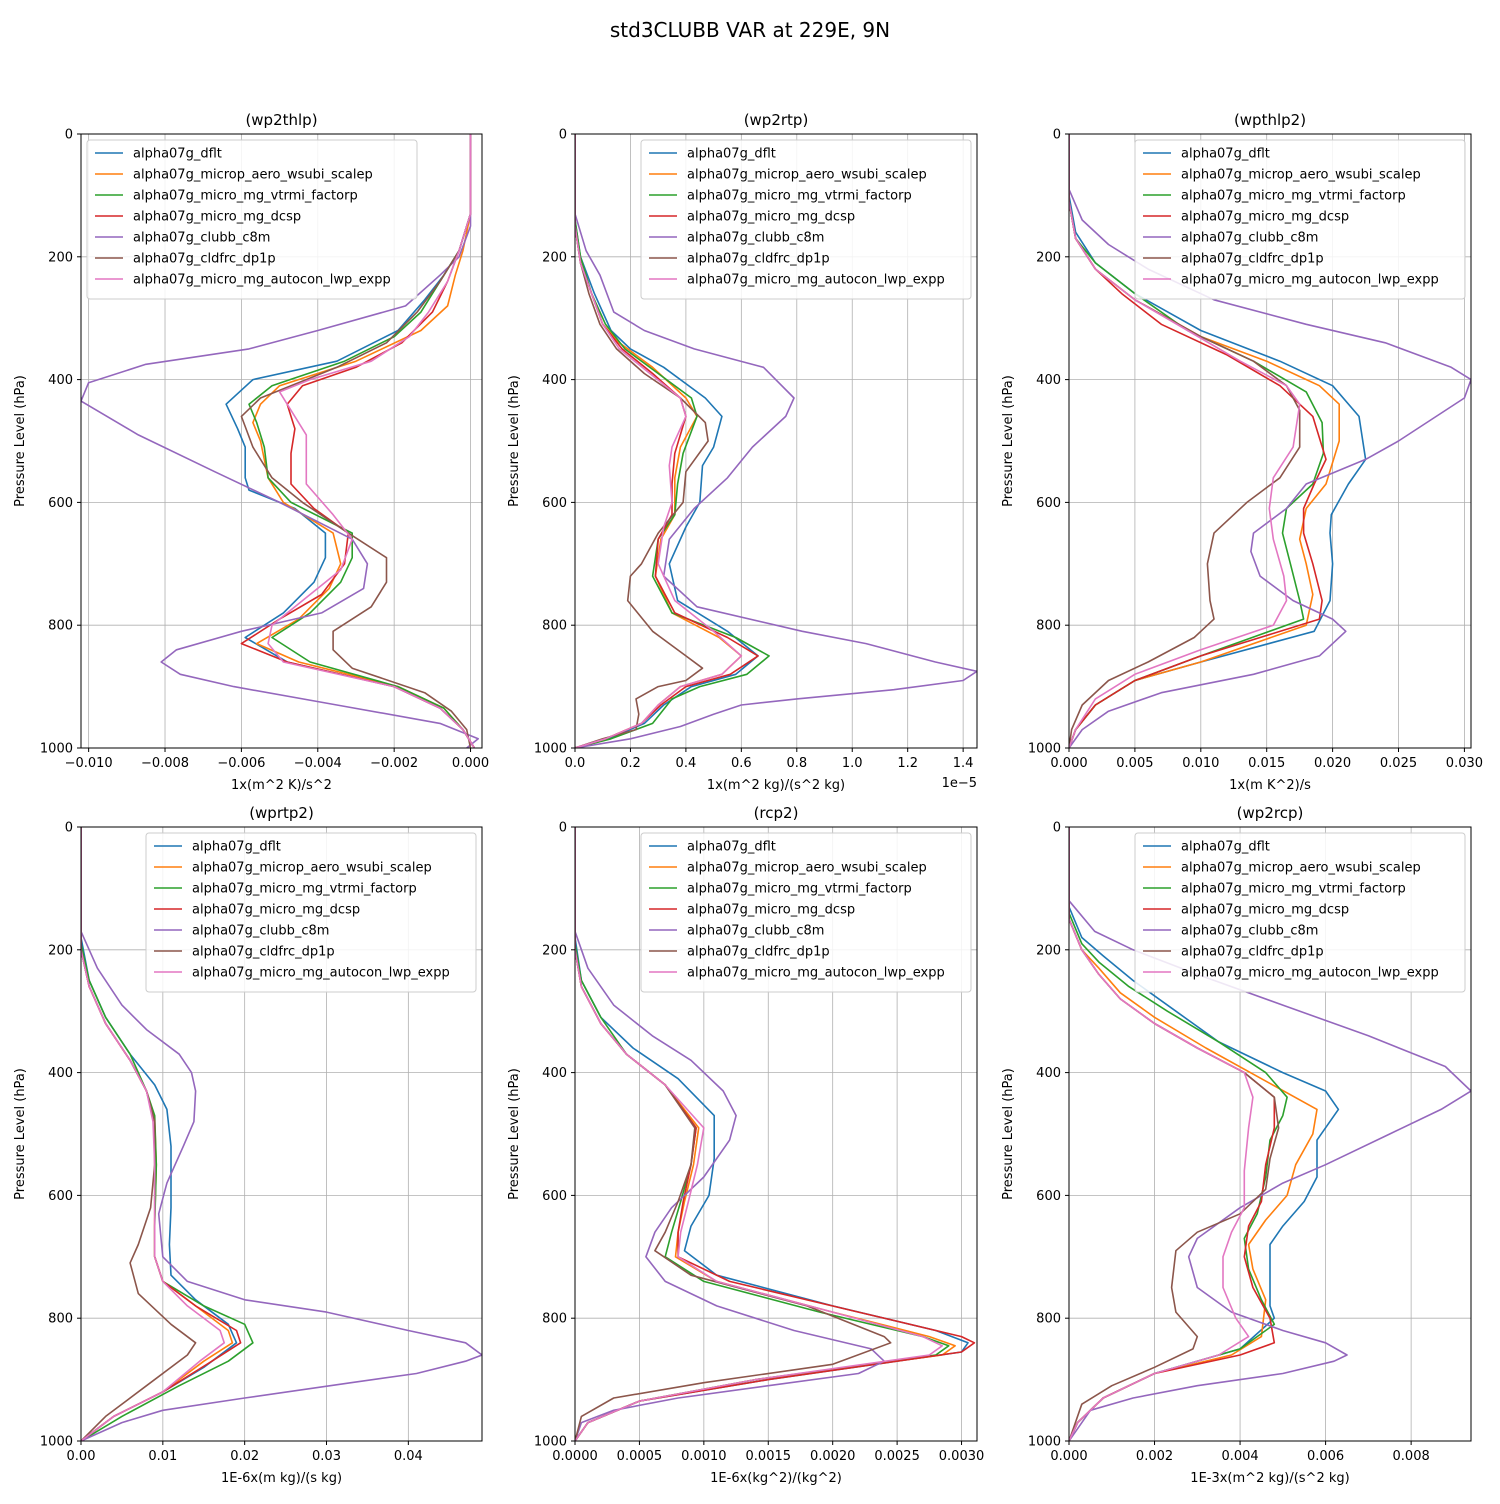 The width and height of the screenshot is (1500, 1504). What do you see at coordinates (1068, 1456) in the screenshot?
I see `x-tick-label: 0.000` at bounding box center [1068, 1456].